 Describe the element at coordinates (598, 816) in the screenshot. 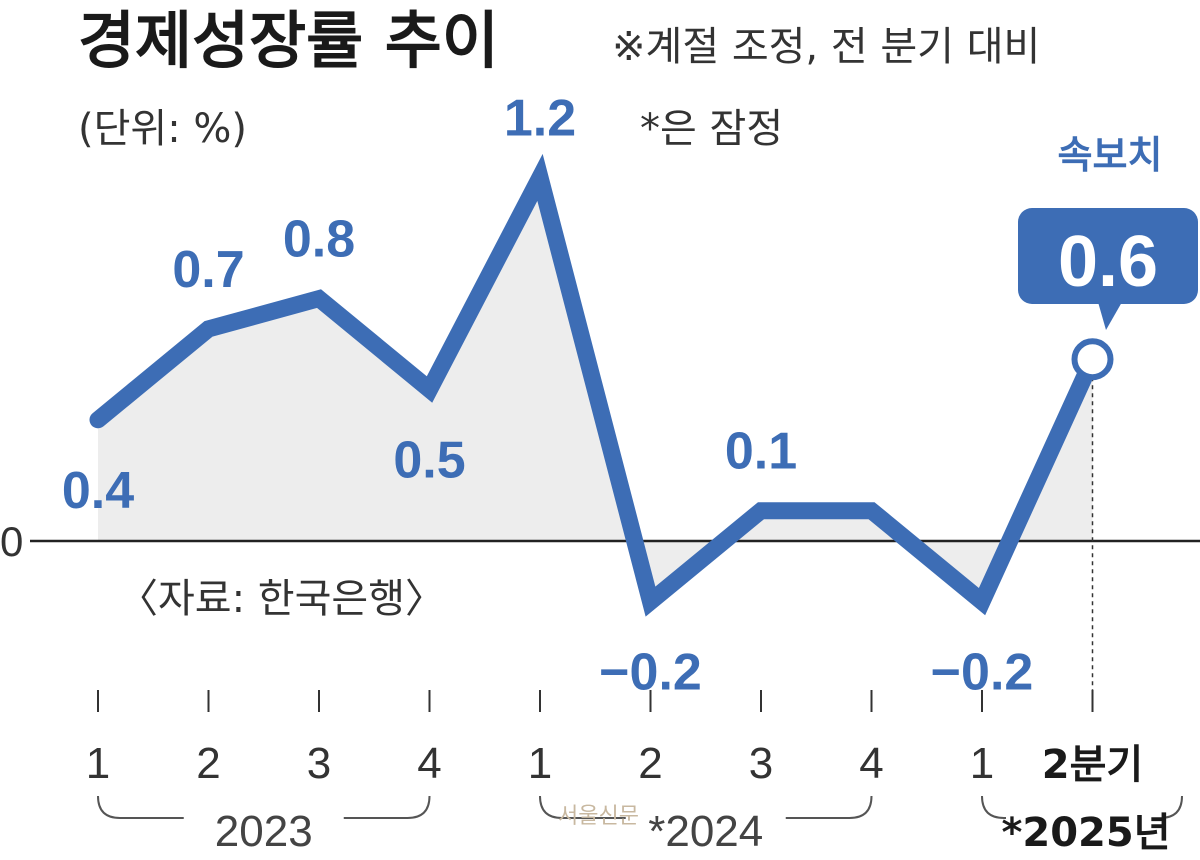

I see `watermark: 서울신문` at that location.